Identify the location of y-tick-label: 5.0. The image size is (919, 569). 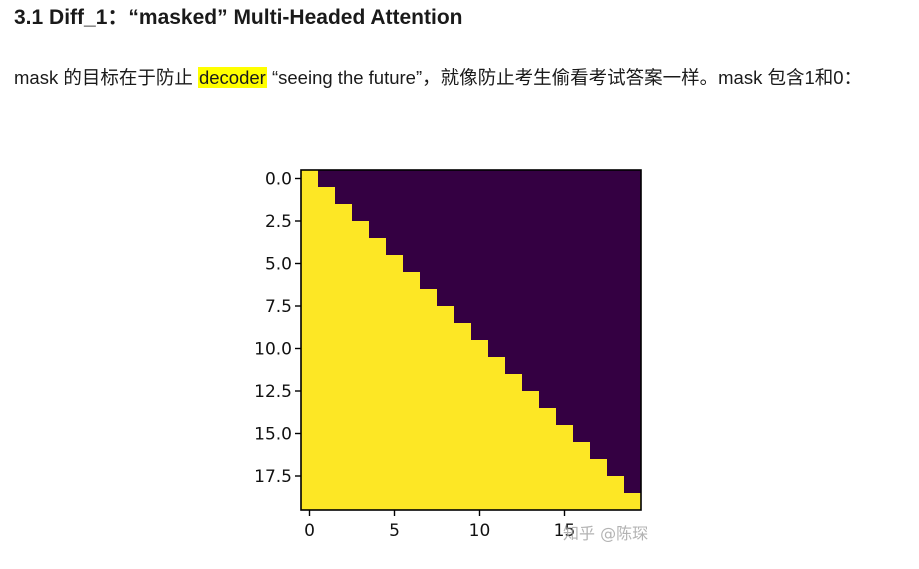
(278, 265).